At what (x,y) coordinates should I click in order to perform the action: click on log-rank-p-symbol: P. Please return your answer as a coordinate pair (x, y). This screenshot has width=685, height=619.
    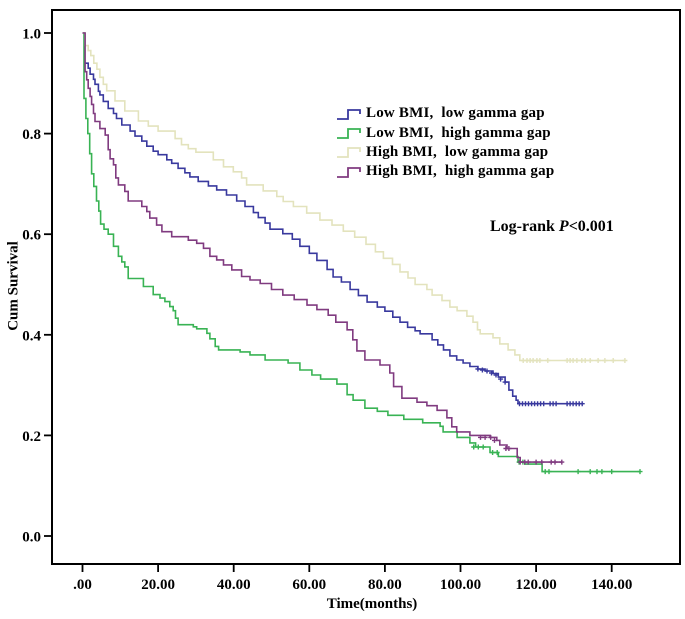
    Looking at the image, I should click on (563, 226).